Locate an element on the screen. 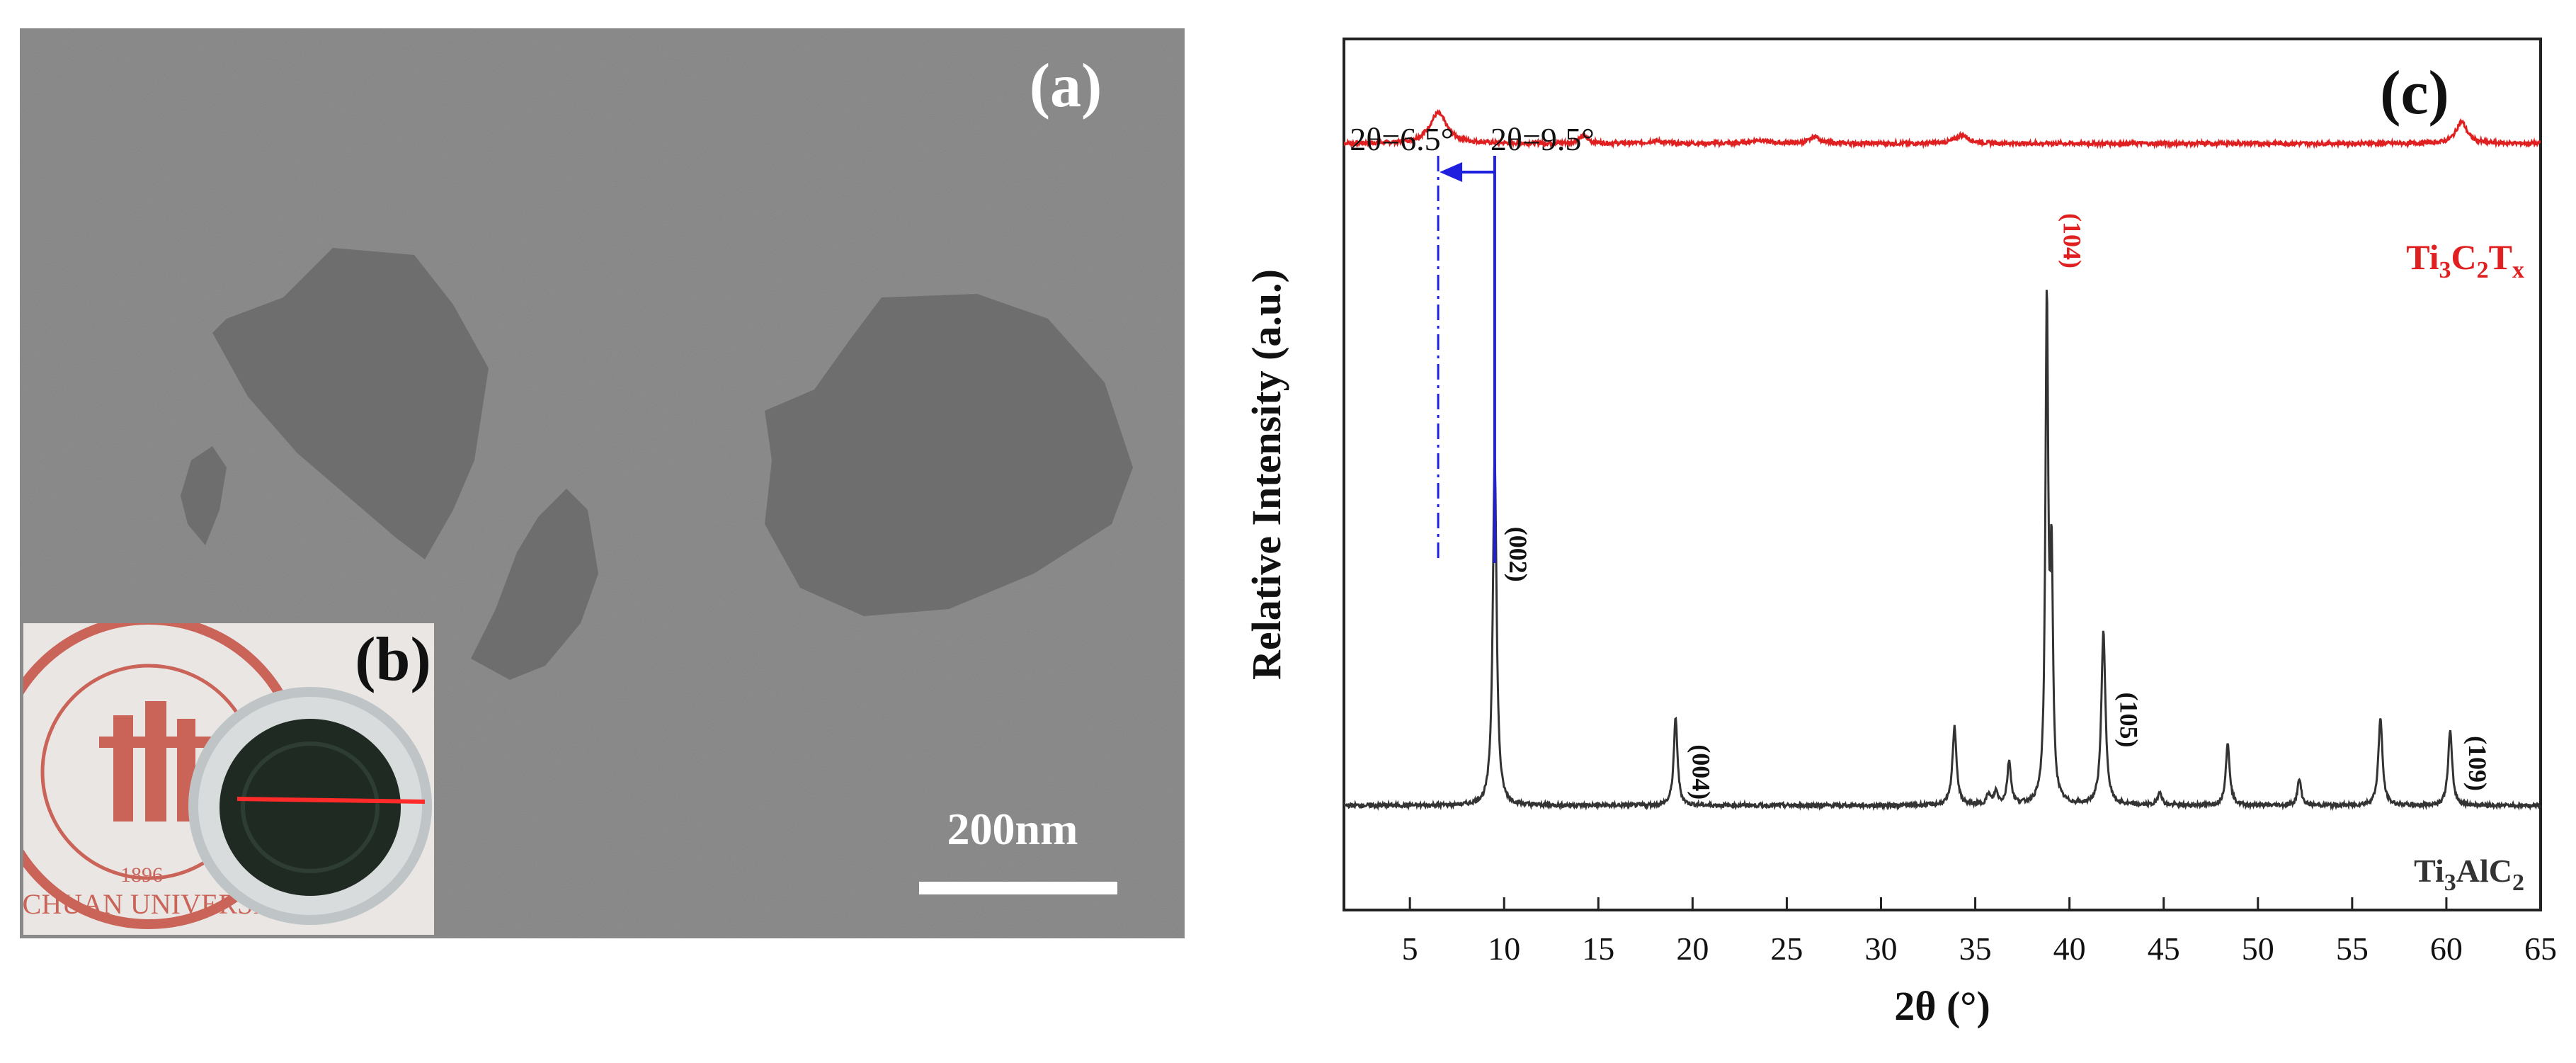 This screenshot has height=1063, width=2576. logo-year: 1896 is located at coordinates (141, 875).